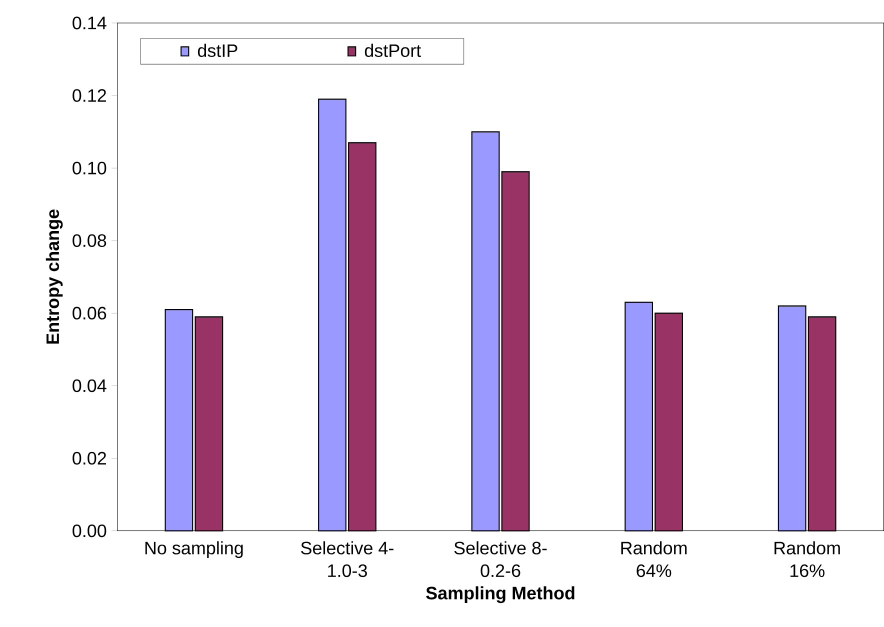 The height and width of the screenshot is (627, 884). I want to click on y-tick-label: 0.08, so click(89, 241).